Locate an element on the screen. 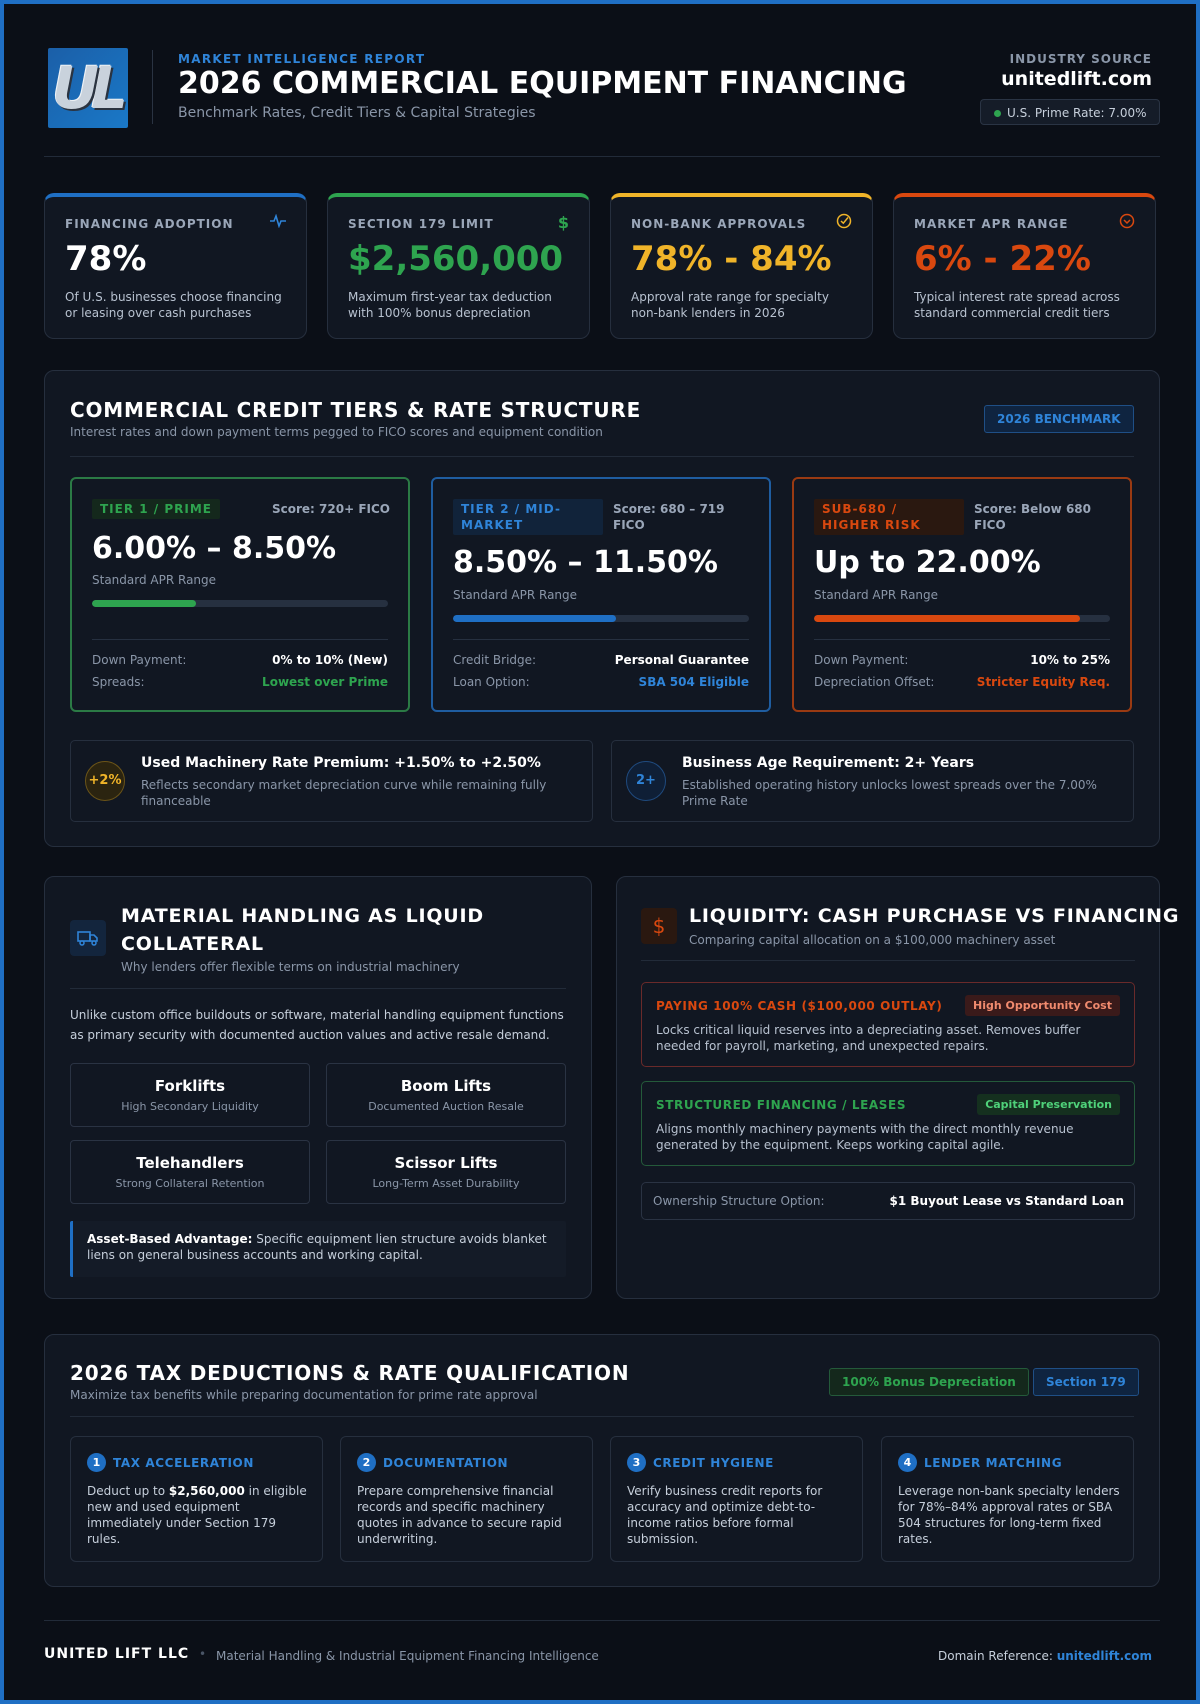  percent-badge-icon: +2% is located at coordinates (105, 781).